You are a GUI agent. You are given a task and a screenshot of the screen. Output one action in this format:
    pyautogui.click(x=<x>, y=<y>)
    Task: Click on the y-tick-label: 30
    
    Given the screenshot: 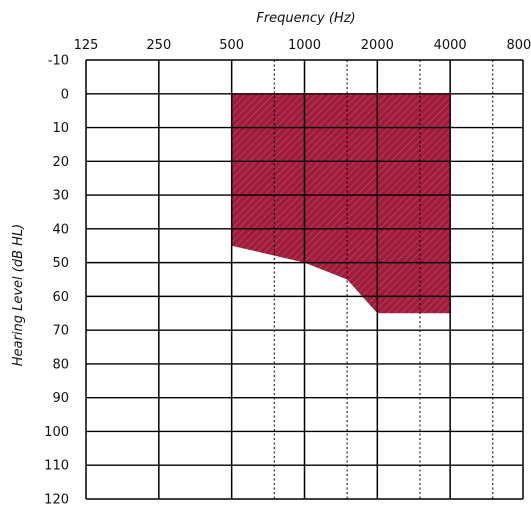 What is the action you would take?
    pyautogui.click(x=60, y=196)
    